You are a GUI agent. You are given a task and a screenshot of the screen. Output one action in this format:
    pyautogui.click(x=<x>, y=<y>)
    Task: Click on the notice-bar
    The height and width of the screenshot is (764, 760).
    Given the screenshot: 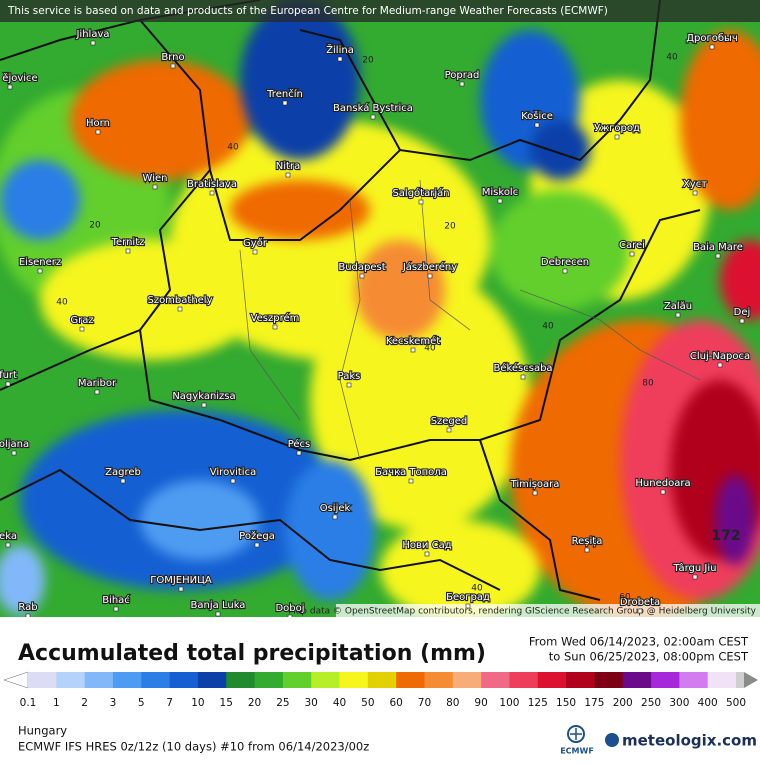 What is the action you would take?
    pyautogui.click(x=380, y=11)
    